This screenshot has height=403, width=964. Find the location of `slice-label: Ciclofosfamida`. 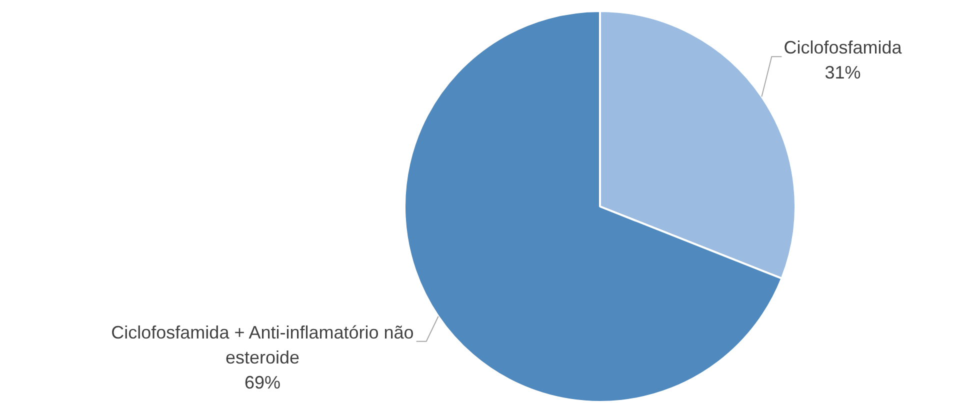

slice-label: Ciclofosfamida is located at coordinates (843, 48).